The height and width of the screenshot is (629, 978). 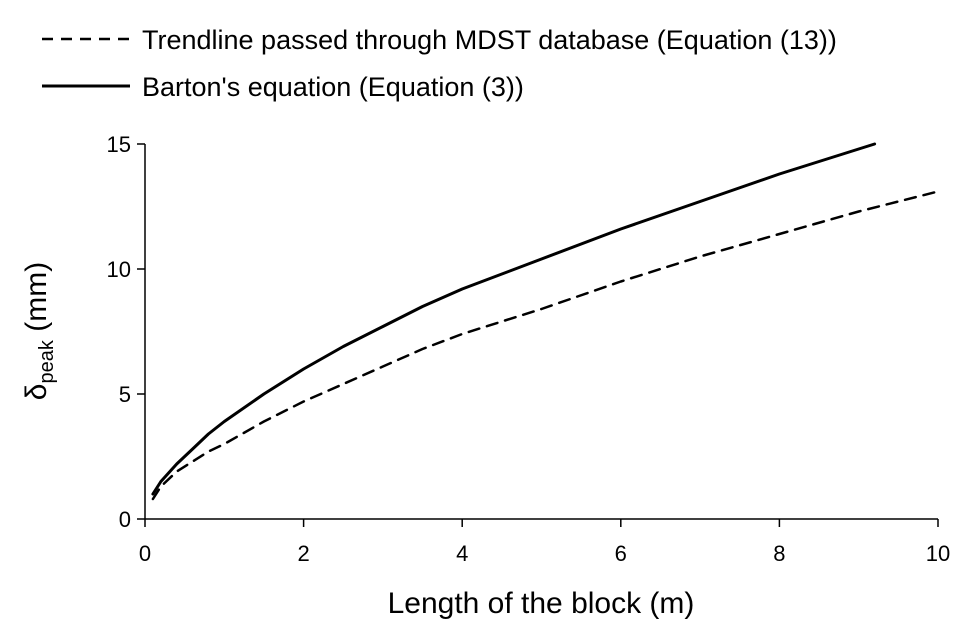 I want to click on y-tick-label: 15, so click(x=119, y=144).